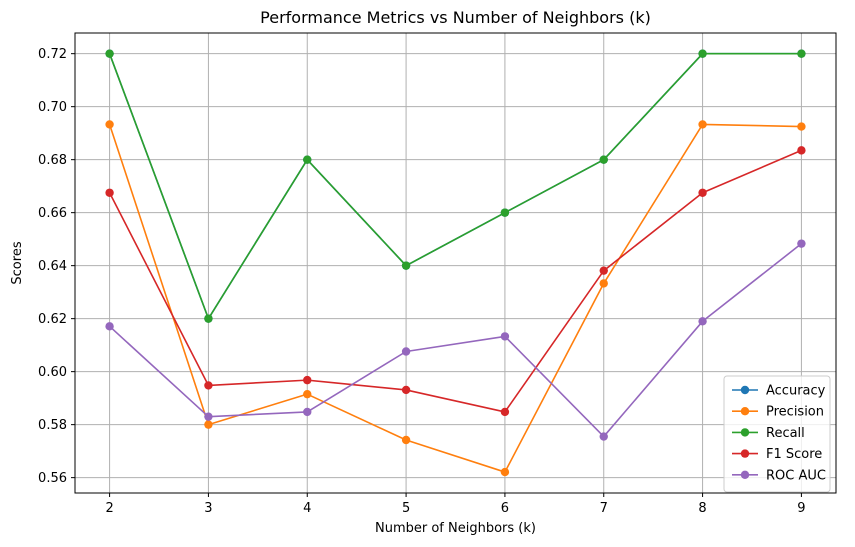  I want to click on x-tick-label: 5, so click(406, 508).